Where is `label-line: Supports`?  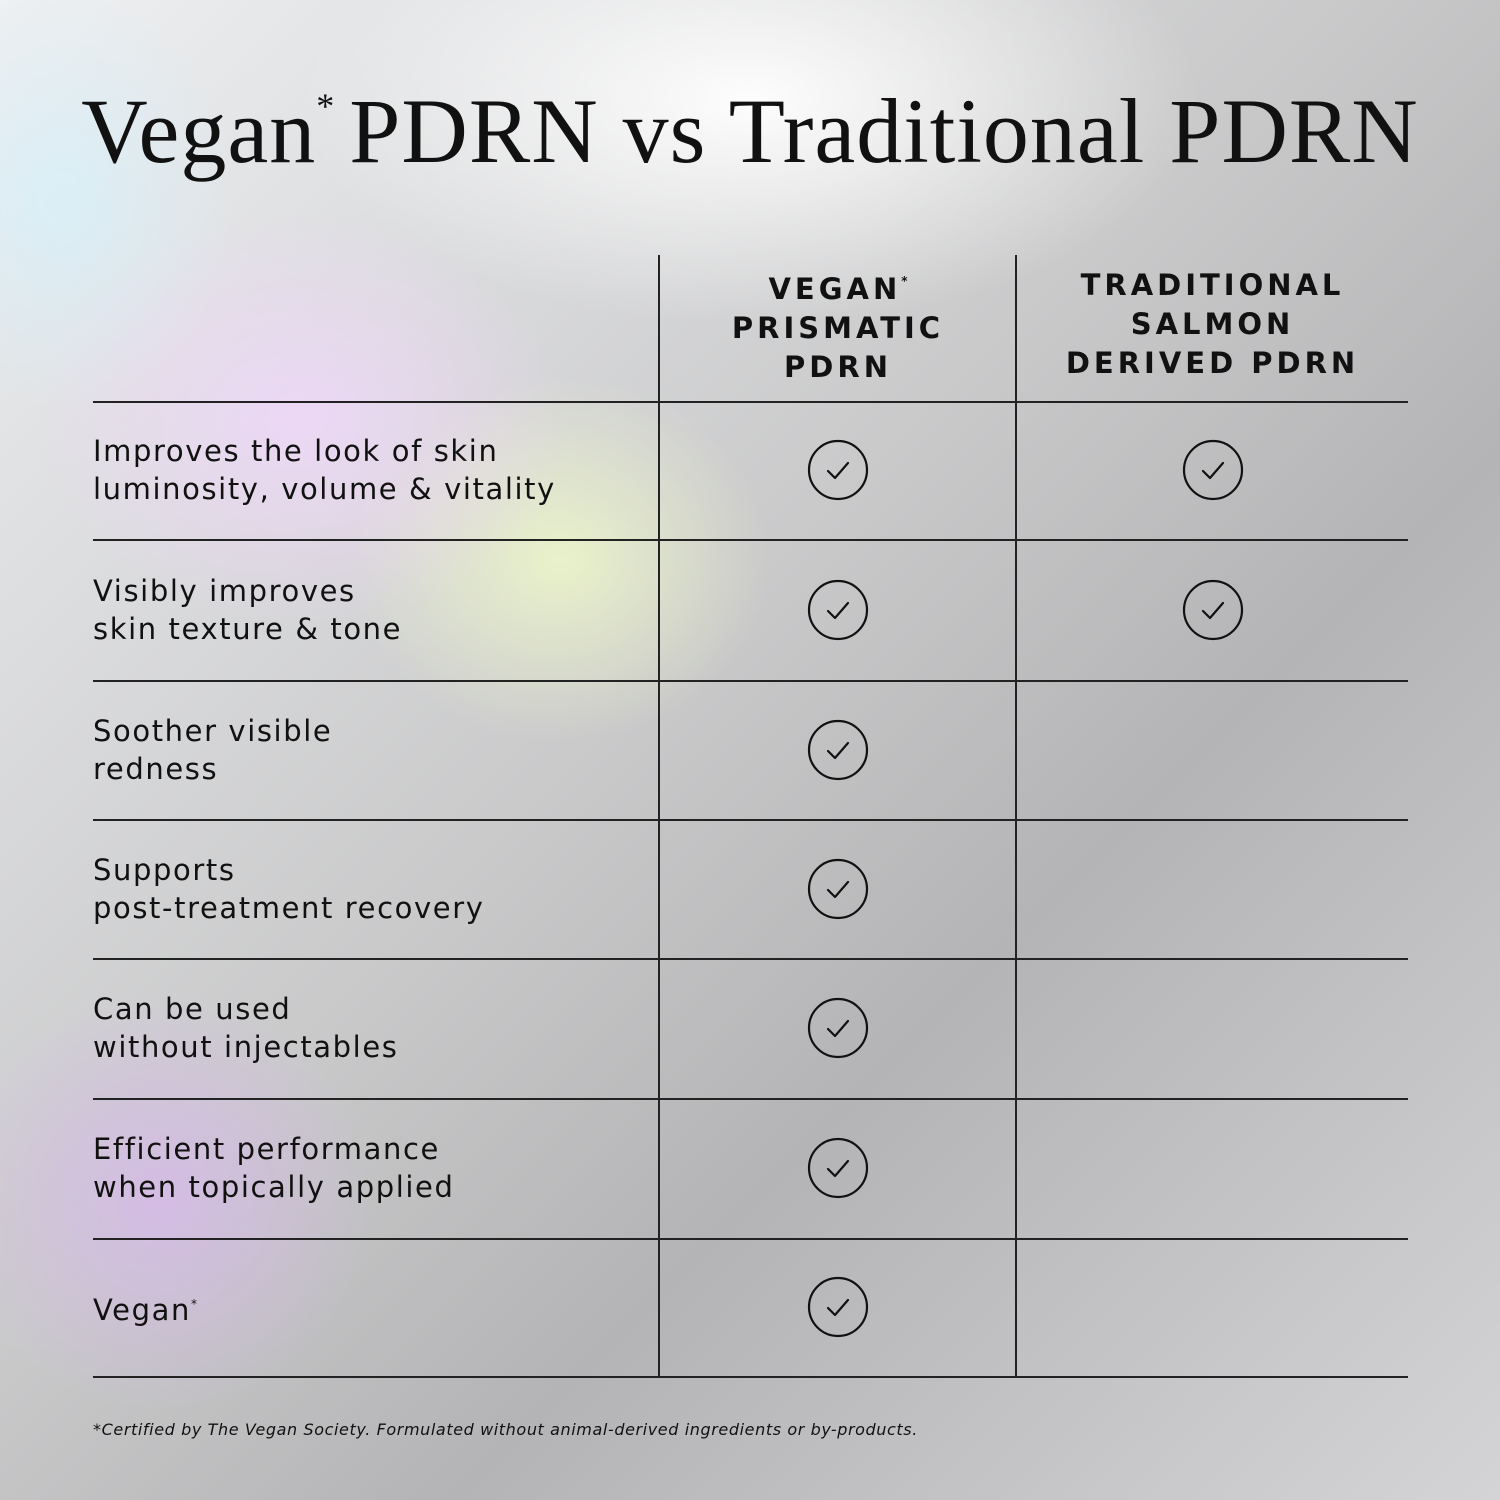
label-line: Supports is located at coordinates (373, 870).